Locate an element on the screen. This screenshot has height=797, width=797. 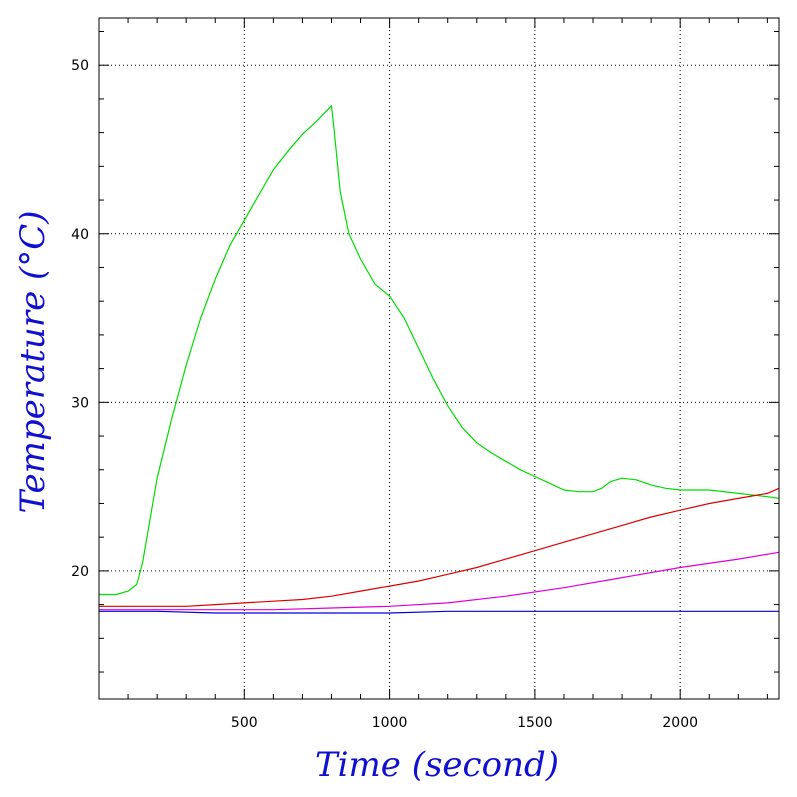
x-tick-label: 1500 is located at coordinates (535, 723).